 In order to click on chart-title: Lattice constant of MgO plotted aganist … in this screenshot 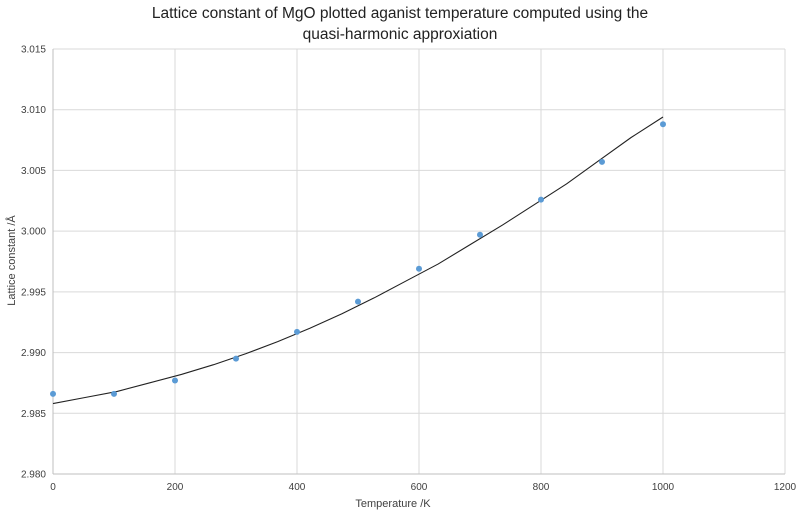, I will do `click(400, 24)`.